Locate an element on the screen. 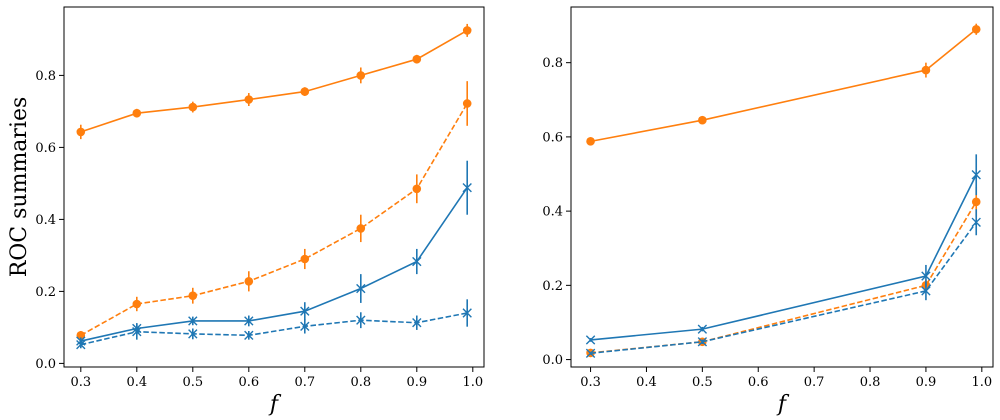 The image size is (1000, 420). y-axis-label: ROC summaries is located at coordinates (19, 187).